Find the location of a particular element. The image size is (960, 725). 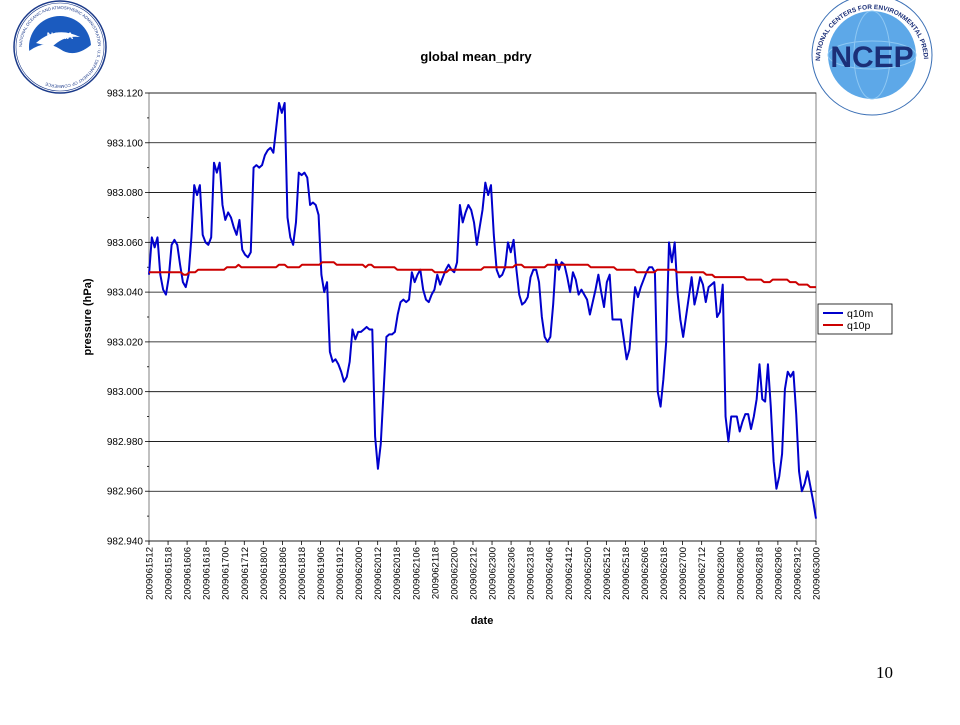

legend: q10m q10p is located at coordinates (855, 319).